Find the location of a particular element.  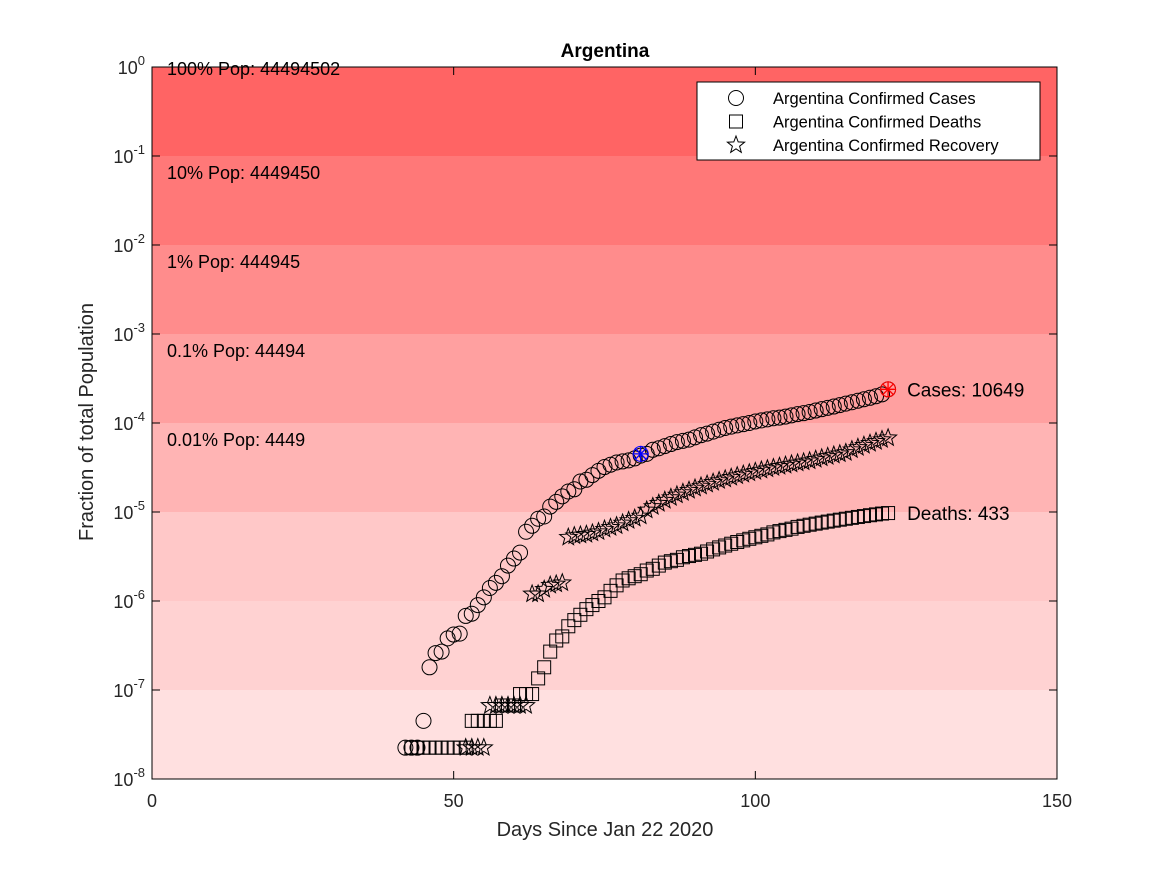

legend-marker-square is located at coordinates (736, 121).